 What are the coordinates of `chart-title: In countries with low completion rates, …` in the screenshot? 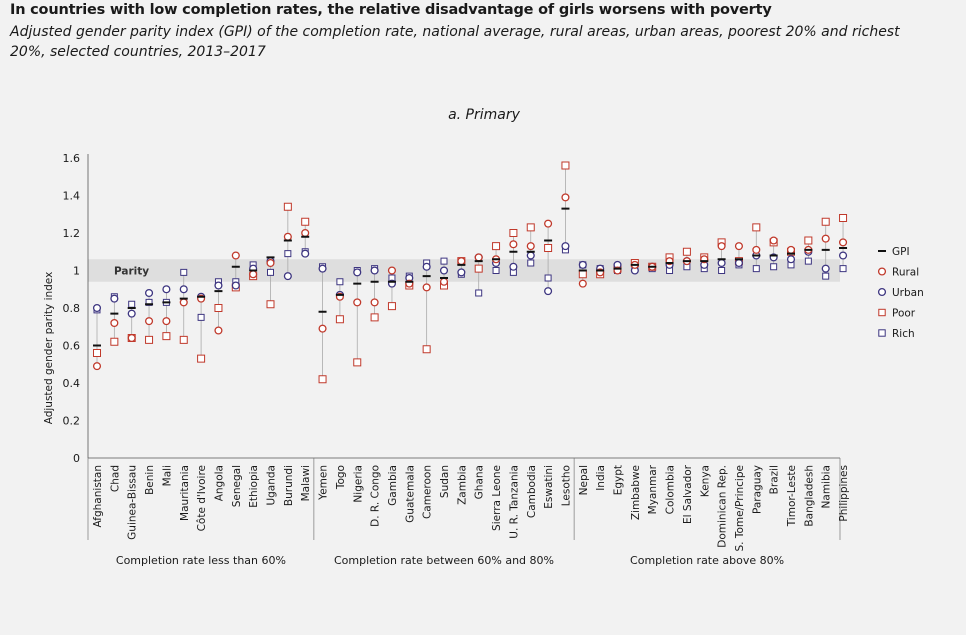 It's located at (391, 10).